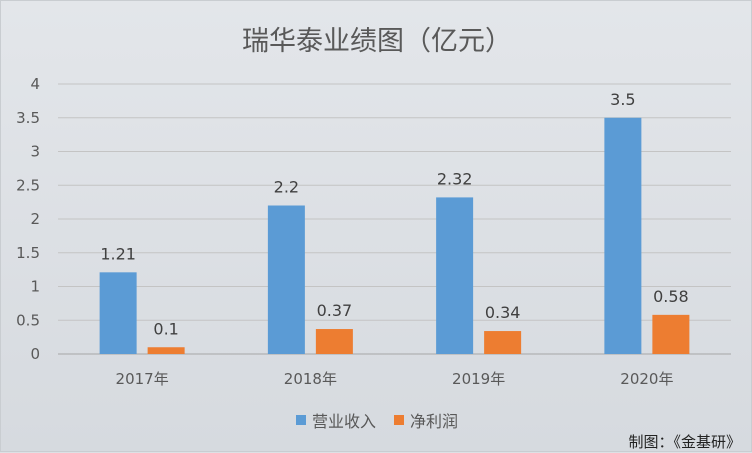  Describe the element at coordinates (377, 41) in the screenshot. I see `chart-title: 瑞华泰业绩图（亿元）` at that location.